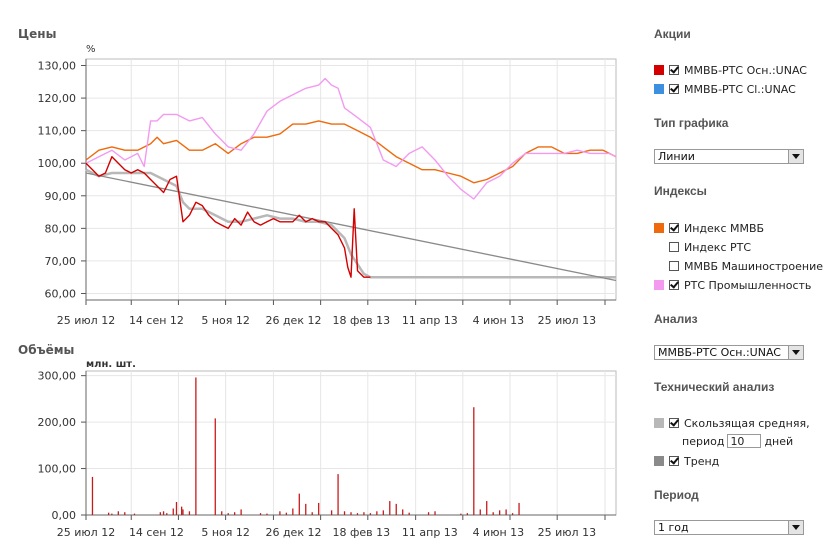  What do you see at coordinates (744, 441) in the screenshot?
I see `period-input: 10` at bounding box center [744, 441].